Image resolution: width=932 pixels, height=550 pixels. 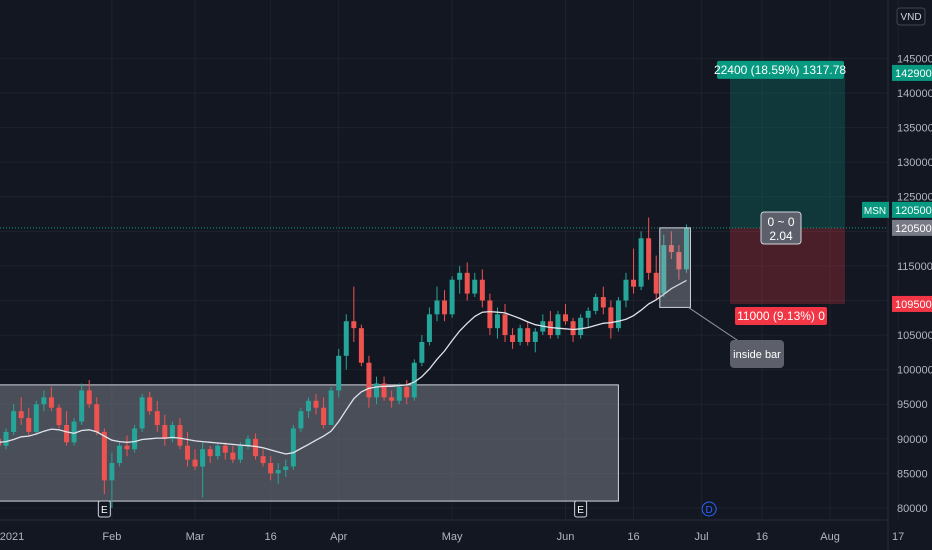 I want to click on y-tick-label: 140000, so click(x=914, y=94).